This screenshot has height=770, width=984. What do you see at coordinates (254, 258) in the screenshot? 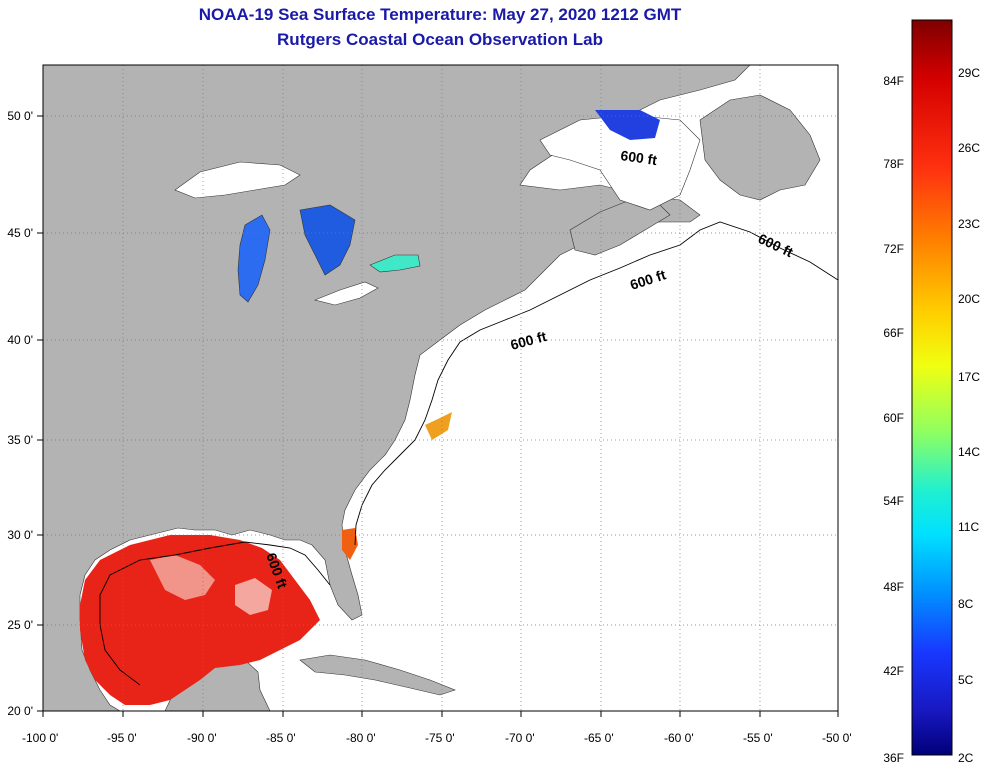
I see `lake-michigan` at bounding box center [254, 258].